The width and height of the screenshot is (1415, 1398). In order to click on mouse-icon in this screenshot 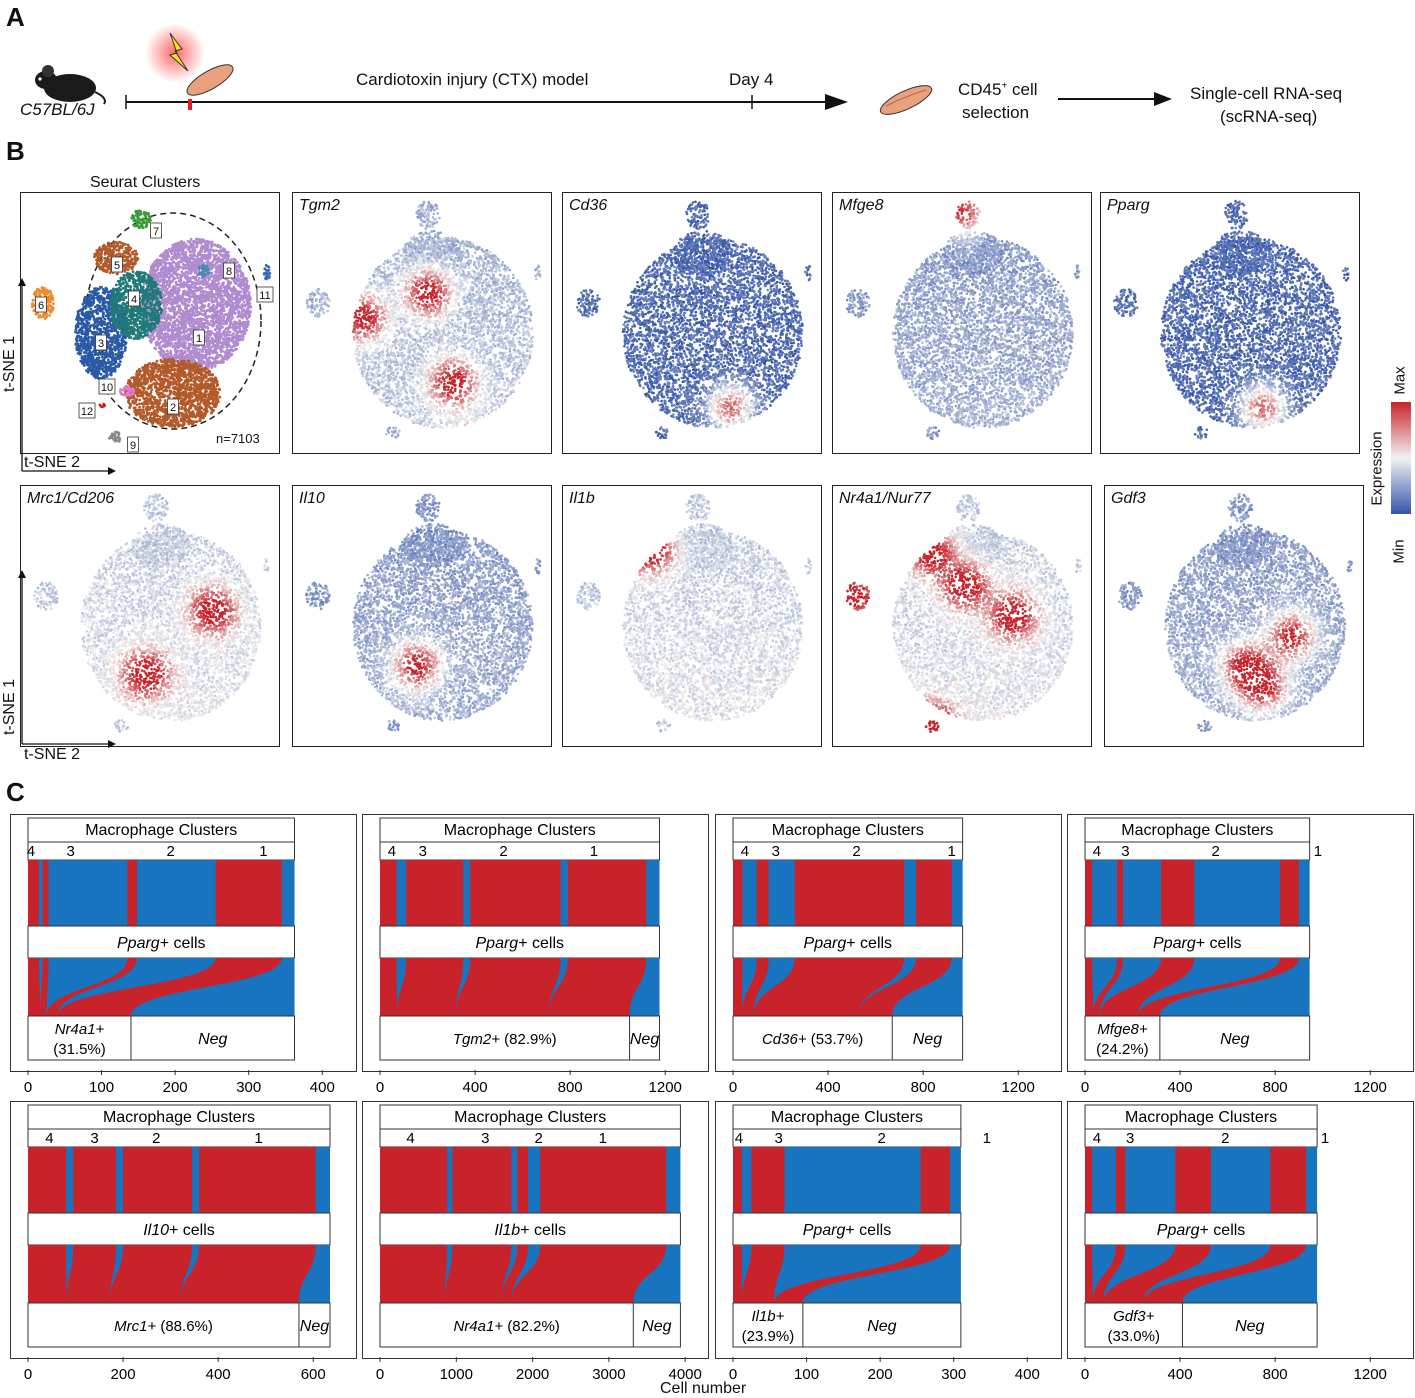, I will do `click(65, 81)`.